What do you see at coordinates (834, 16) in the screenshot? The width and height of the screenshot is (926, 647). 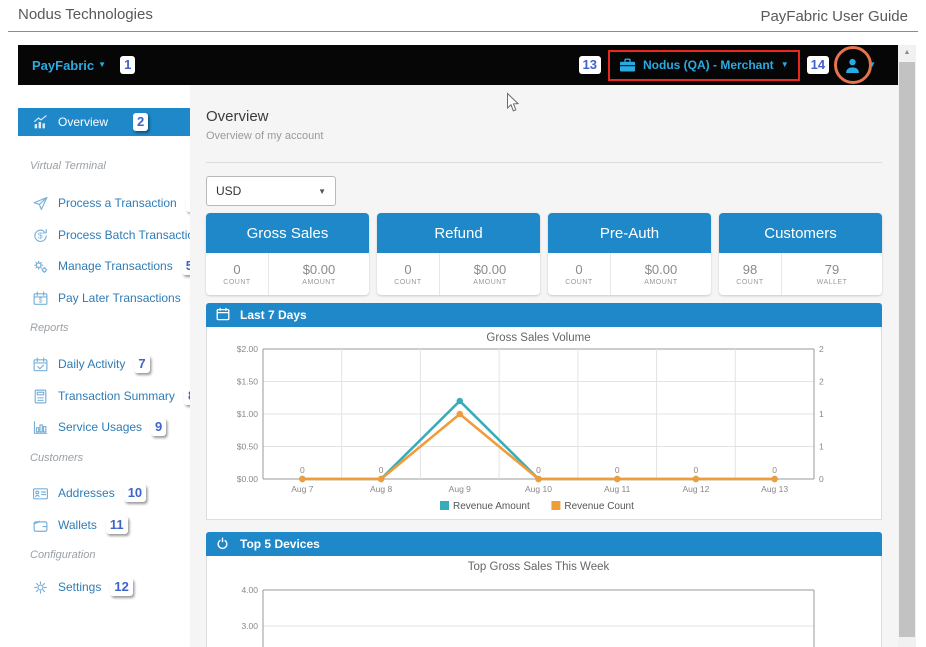 I see `doc-header-right: PayFabric User Guide` at bounding box center [834, 16].